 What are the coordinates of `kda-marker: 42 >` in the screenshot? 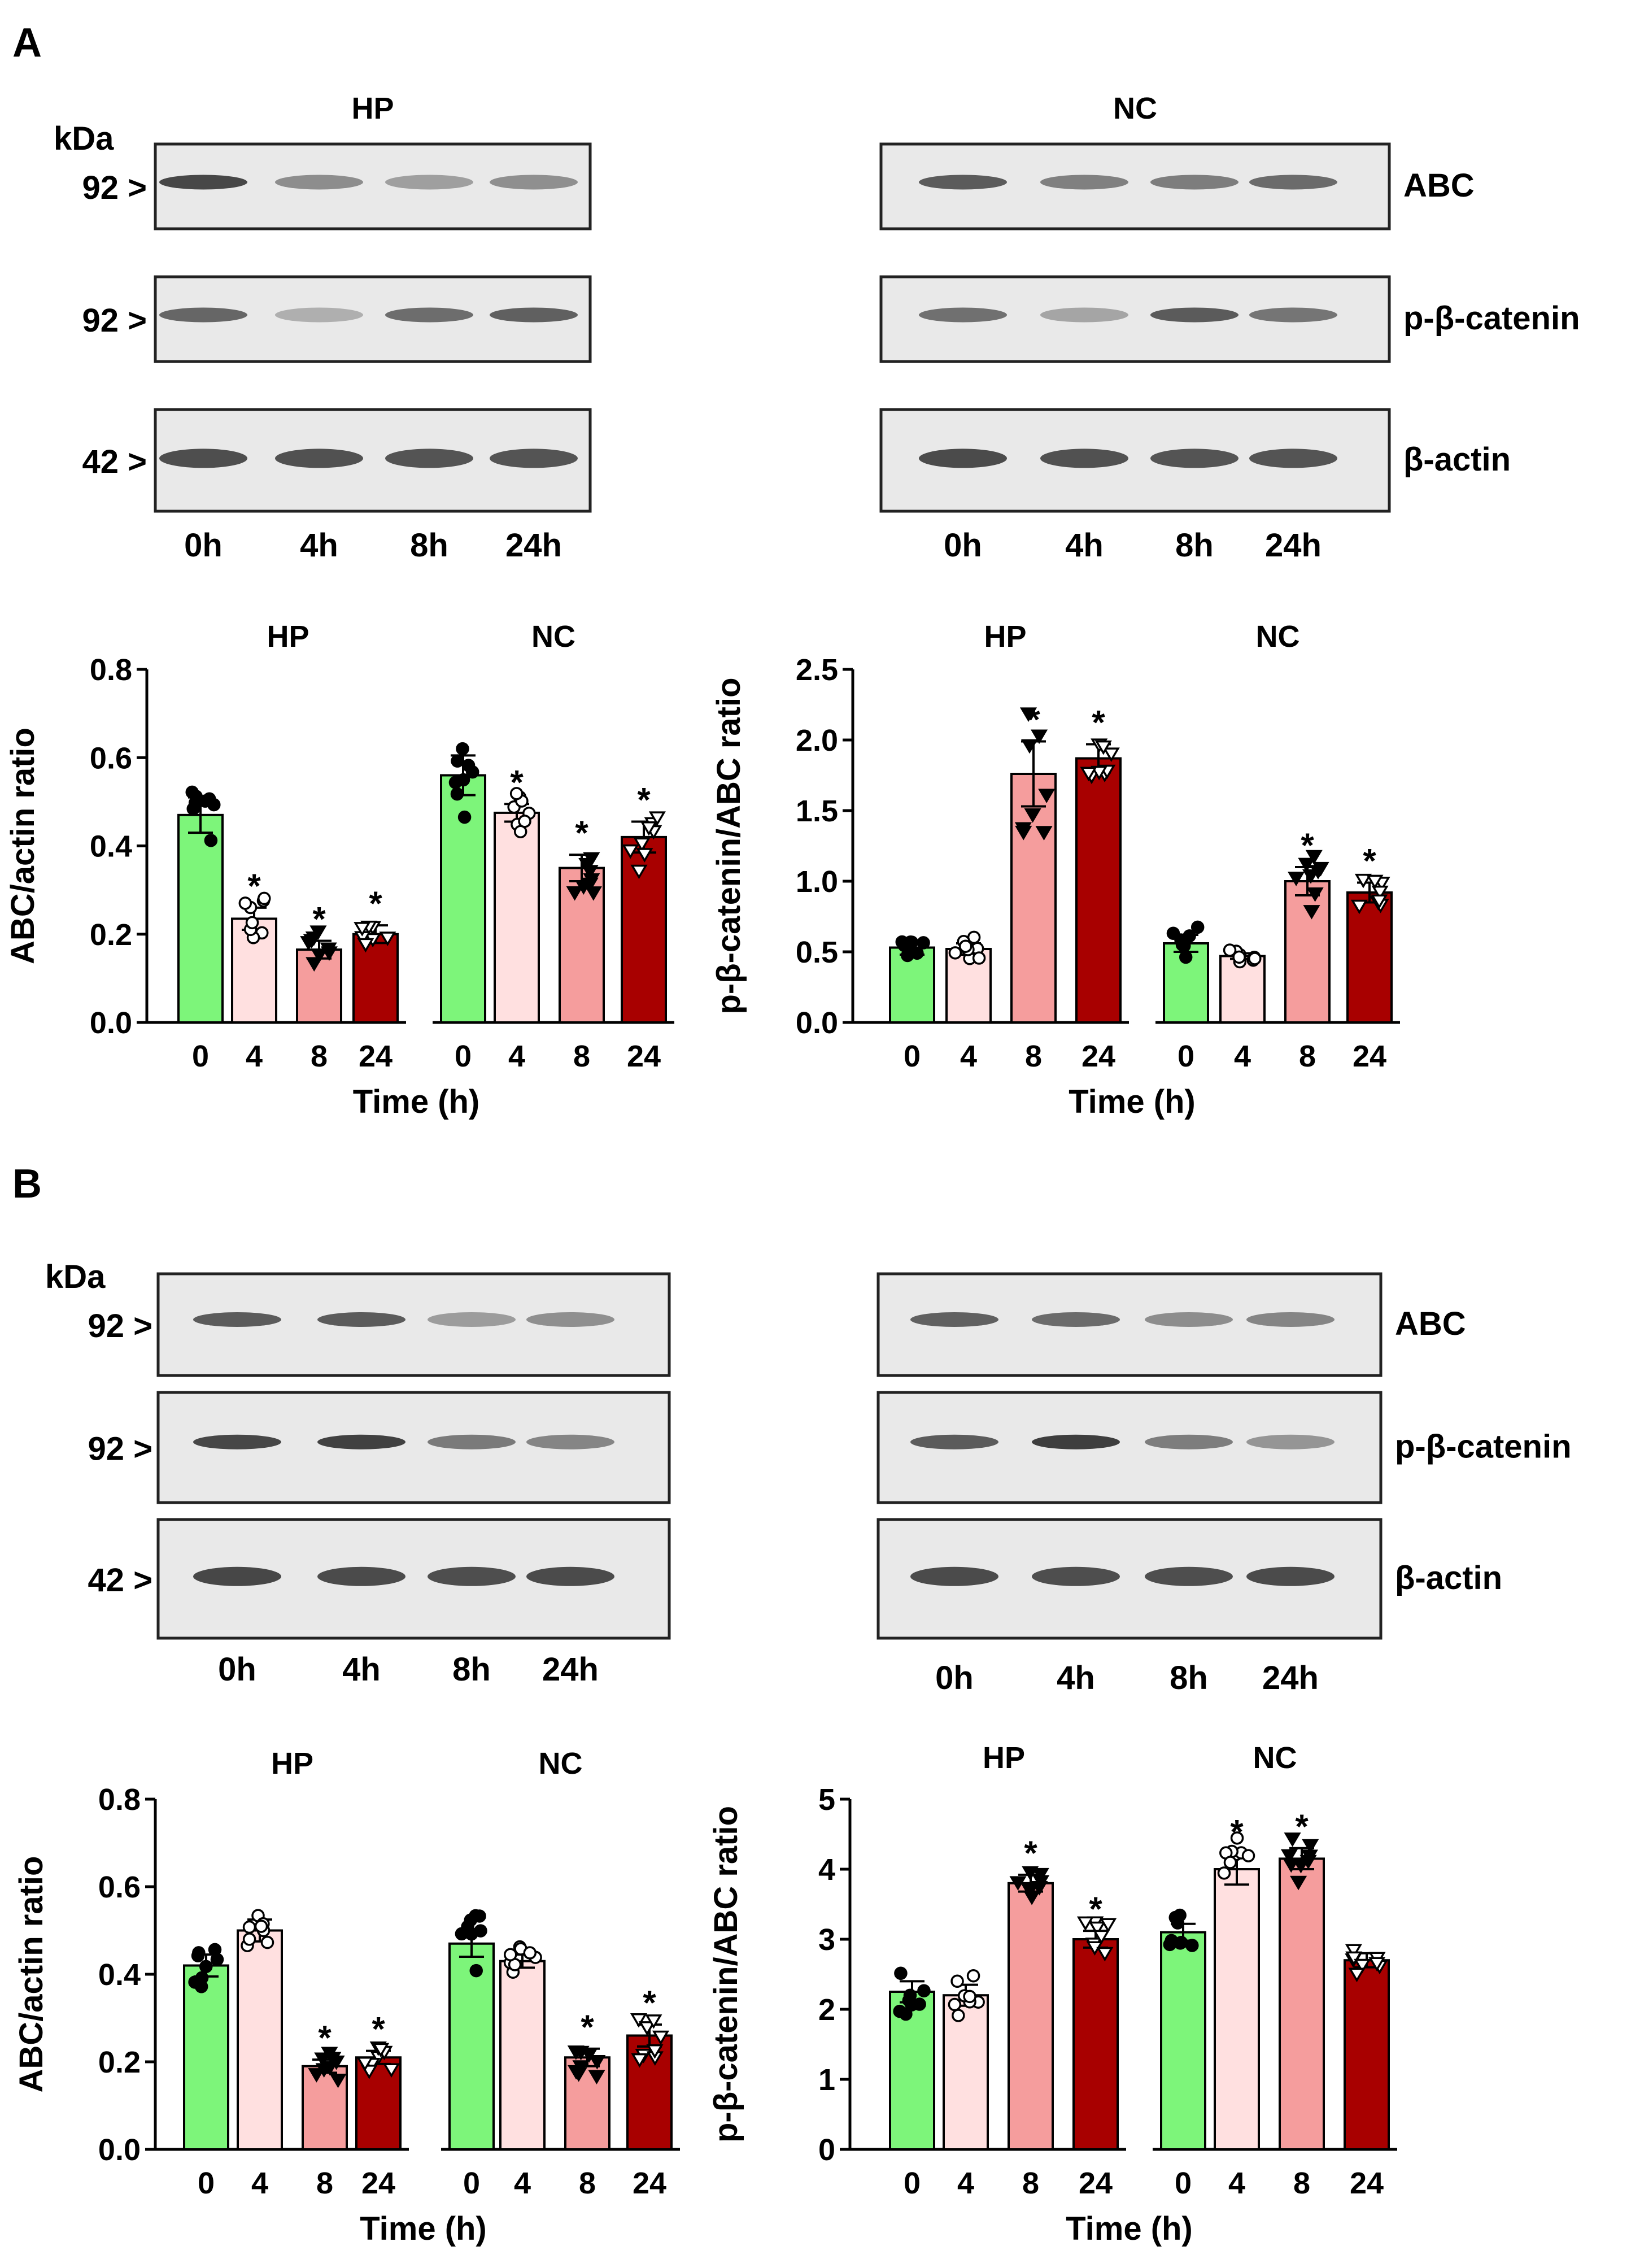 It's located at (114, 461).